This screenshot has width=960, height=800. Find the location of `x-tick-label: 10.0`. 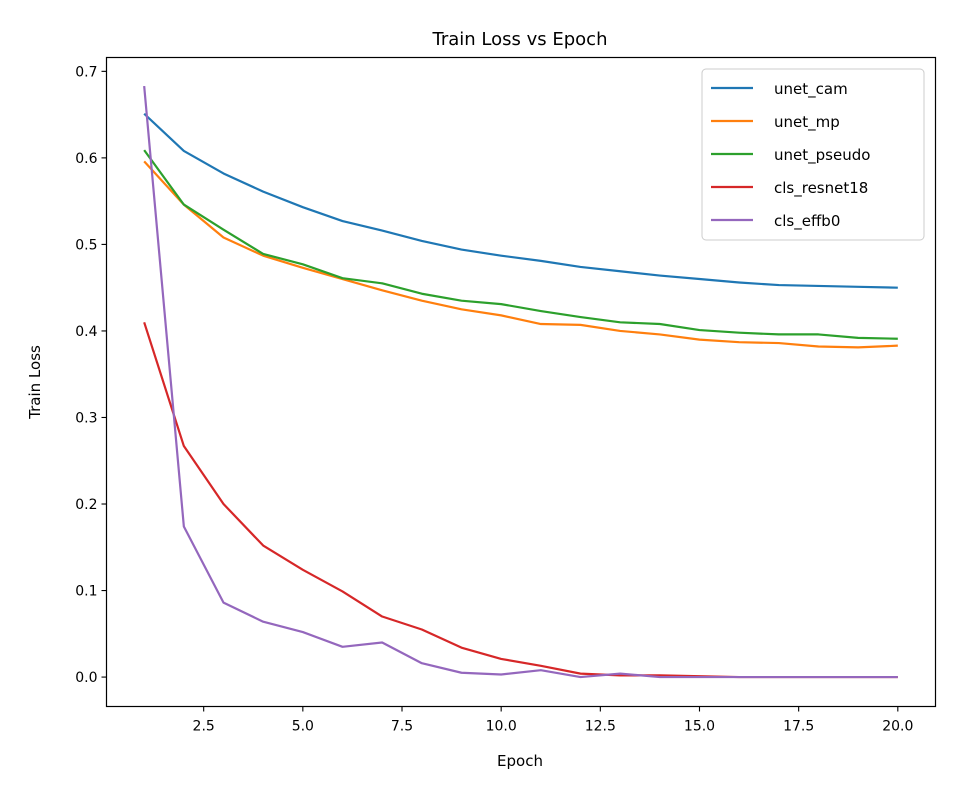

x-tick-label: 10.0 is located at coordinates (501, 727).